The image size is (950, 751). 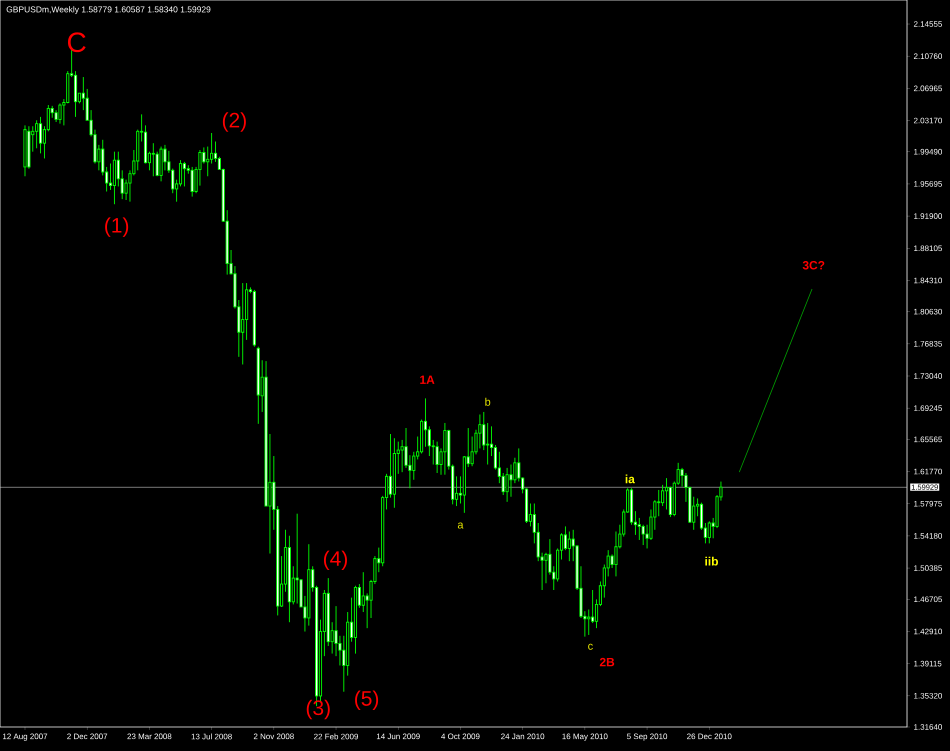 I want to click on annotation: (2), so click(x=234, y=122).